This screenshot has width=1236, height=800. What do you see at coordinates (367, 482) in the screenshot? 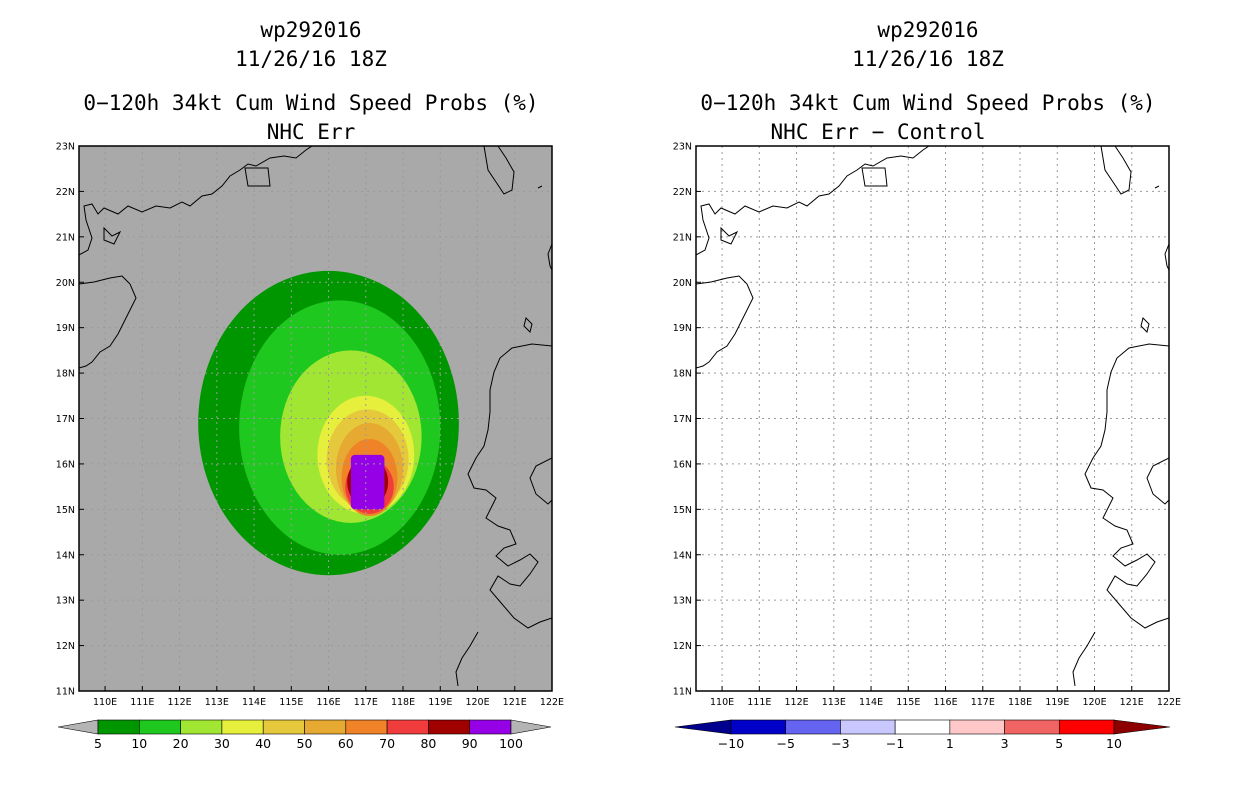
I see `prob-contour-core` at bounding box center [367, 482].